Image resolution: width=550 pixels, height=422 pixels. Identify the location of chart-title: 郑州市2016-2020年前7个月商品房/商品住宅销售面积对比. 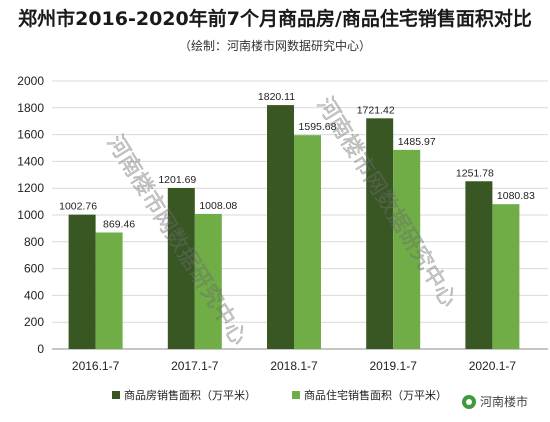
(275, 19).